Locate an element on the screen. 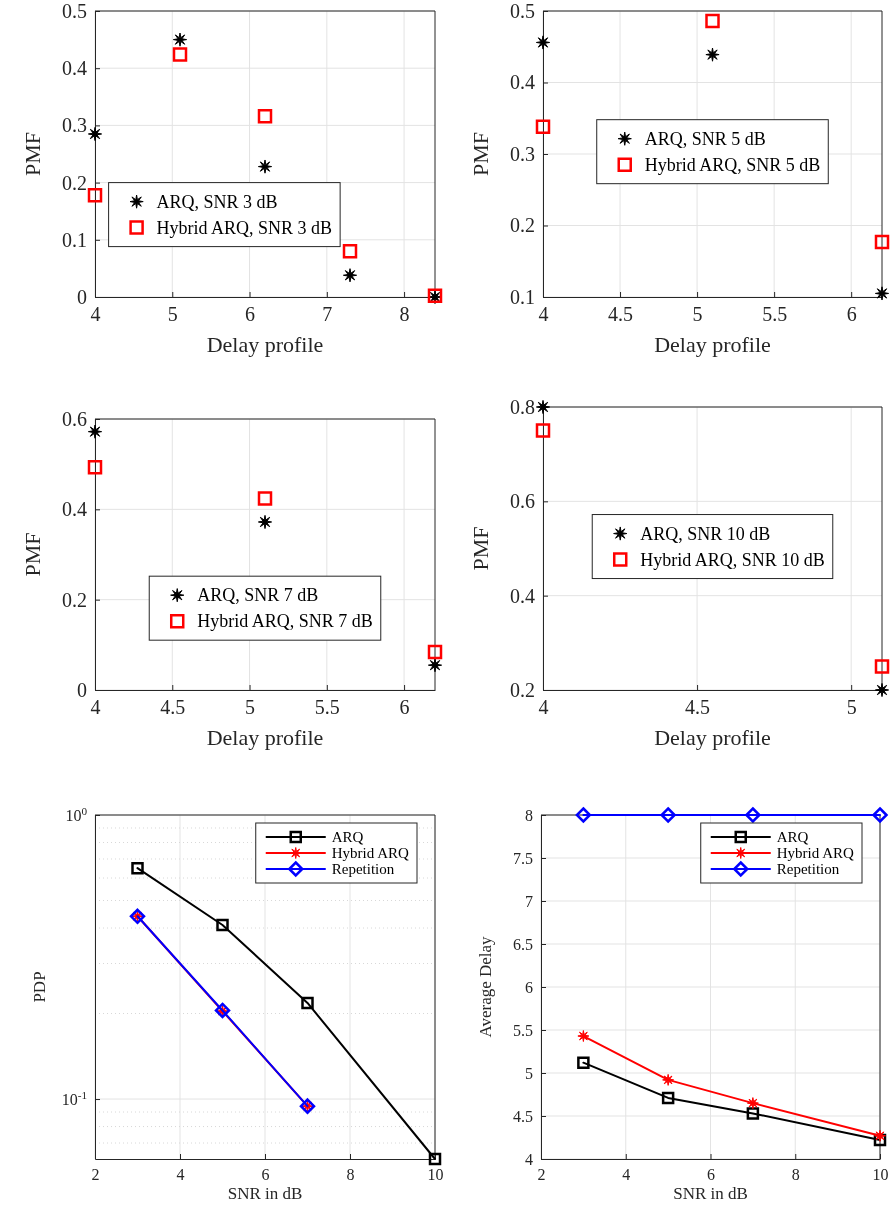 The height and width of the screenshot is (1205, 893). legend-label: ARQ, SNR 5 dB is located at coordinates (705, 138).